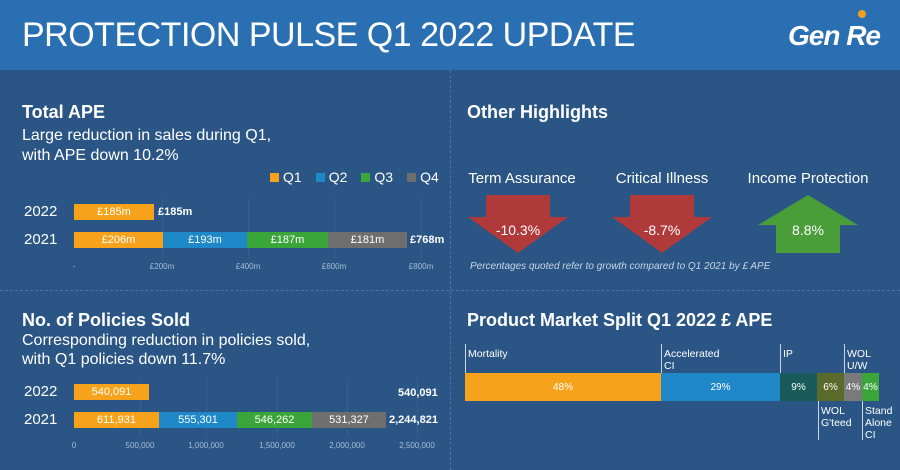  I want to click on total-ape-subtitle-2: with APE down 10.2%, so click(100, 155).